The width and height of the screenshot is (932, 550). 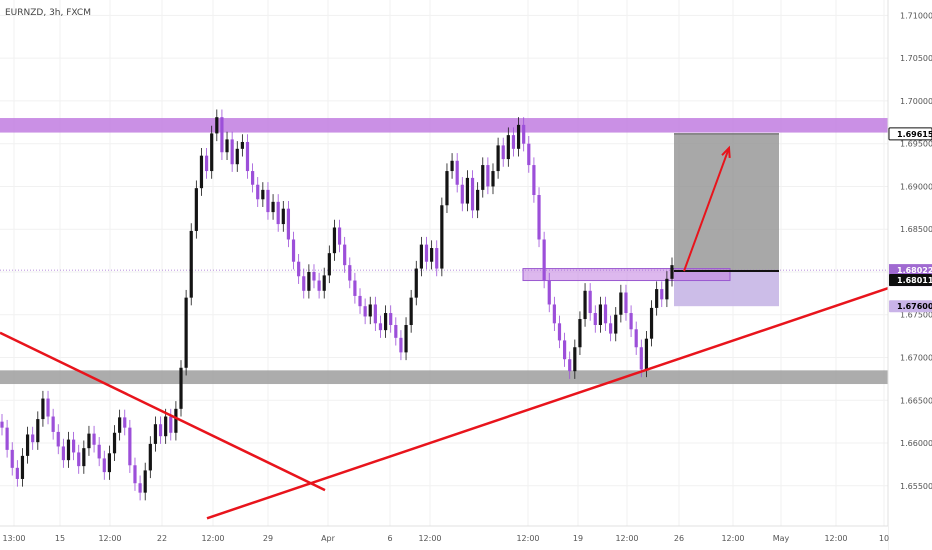 I want to click on stop-price-tag: 1.67600, so click(x=910, y=306).